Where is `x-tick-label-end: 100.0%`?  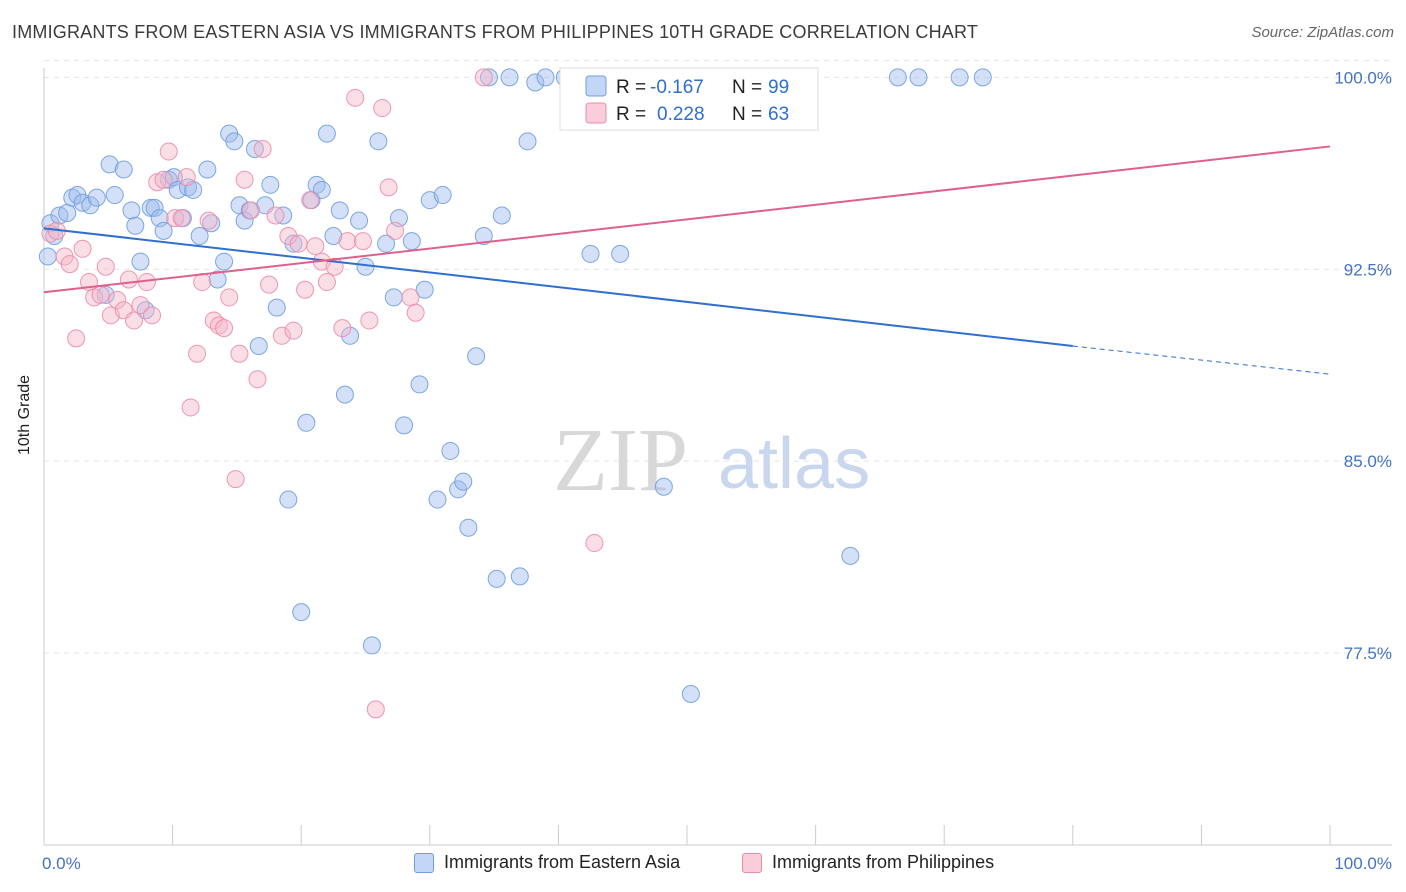 x-tick-label-end: 100.0% is located at coordinates (1363, 863).